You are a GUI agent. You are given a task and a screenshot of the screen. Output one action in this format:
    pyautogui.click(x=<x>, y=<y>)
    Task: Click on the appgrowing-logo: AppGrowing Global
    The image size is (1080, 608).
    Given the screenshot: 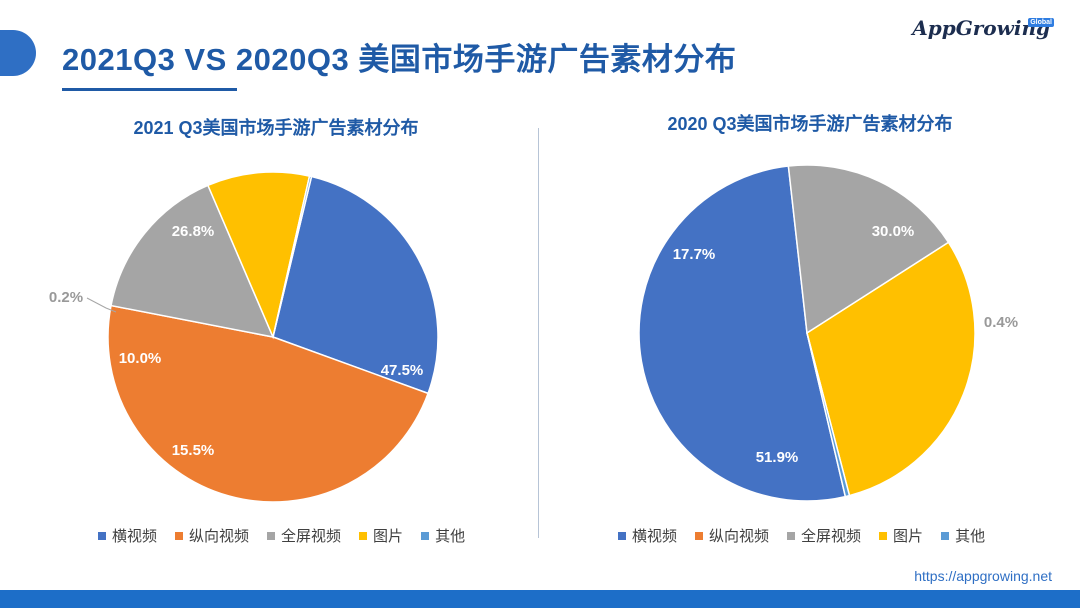 What is the action you would take?
    pyautogui.click(x=983, y=30)
    